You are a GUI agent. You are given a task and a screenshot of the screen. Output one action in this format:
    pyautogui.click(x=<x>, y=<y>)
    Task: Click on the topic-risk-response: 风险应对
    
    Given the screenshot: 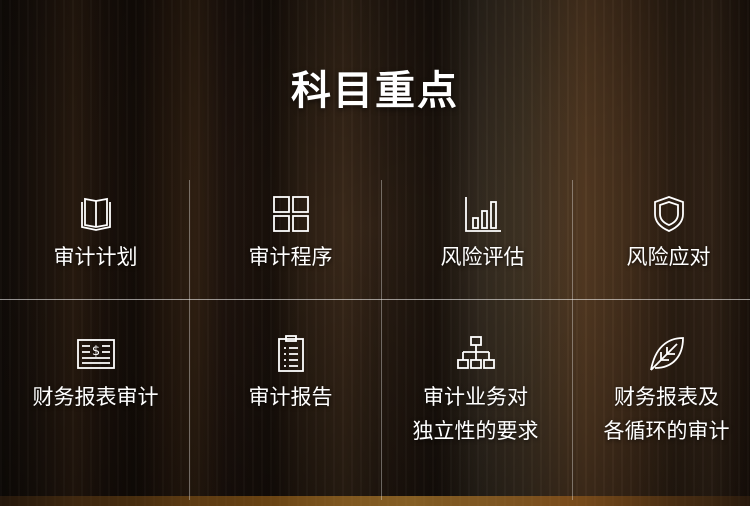 What is the action you would take?
    pyautogui.click(x=662, y=234)
    